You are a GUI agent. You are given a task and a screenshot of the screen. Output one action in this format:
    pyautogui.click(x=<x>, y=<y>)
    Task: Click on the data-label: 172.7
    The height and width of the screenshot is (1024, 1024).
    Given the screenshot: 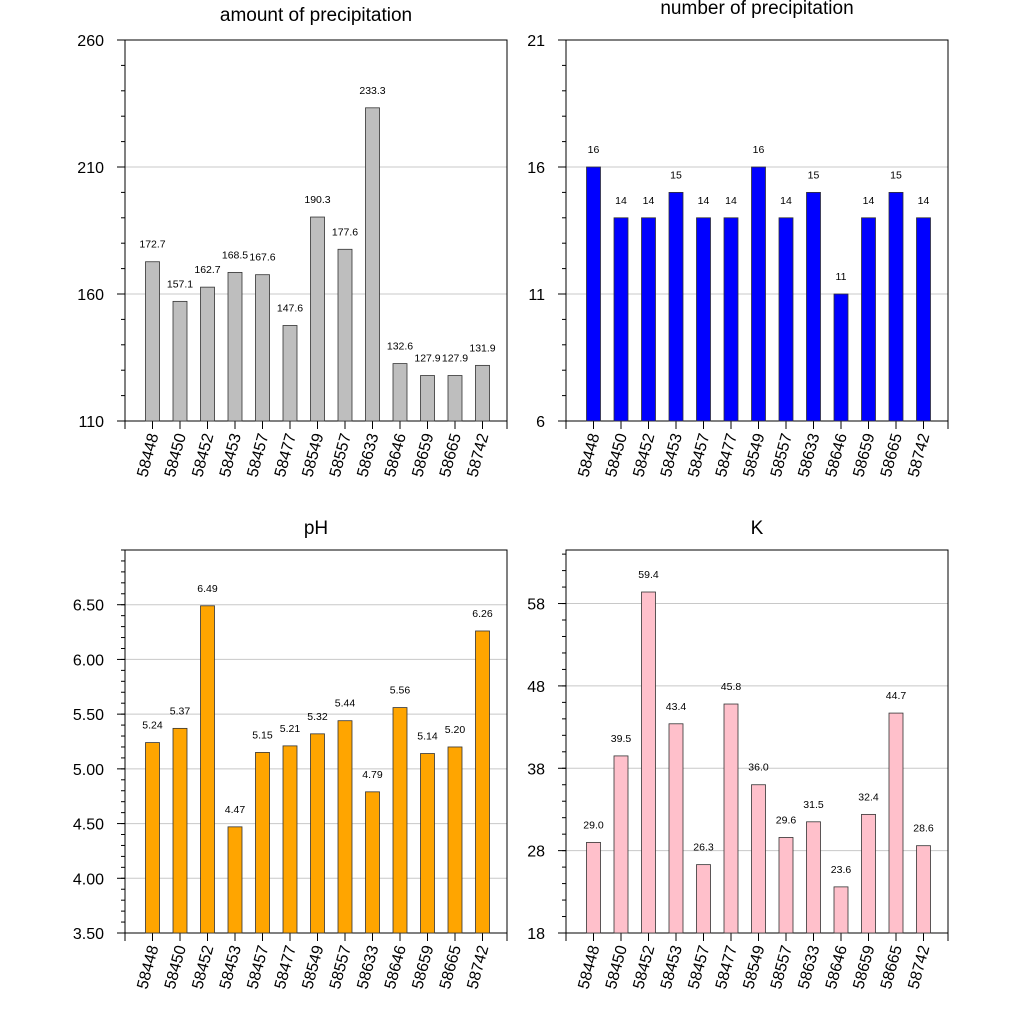 What is the action you would take?
    pyautogui.click(x=152, y=245)
    